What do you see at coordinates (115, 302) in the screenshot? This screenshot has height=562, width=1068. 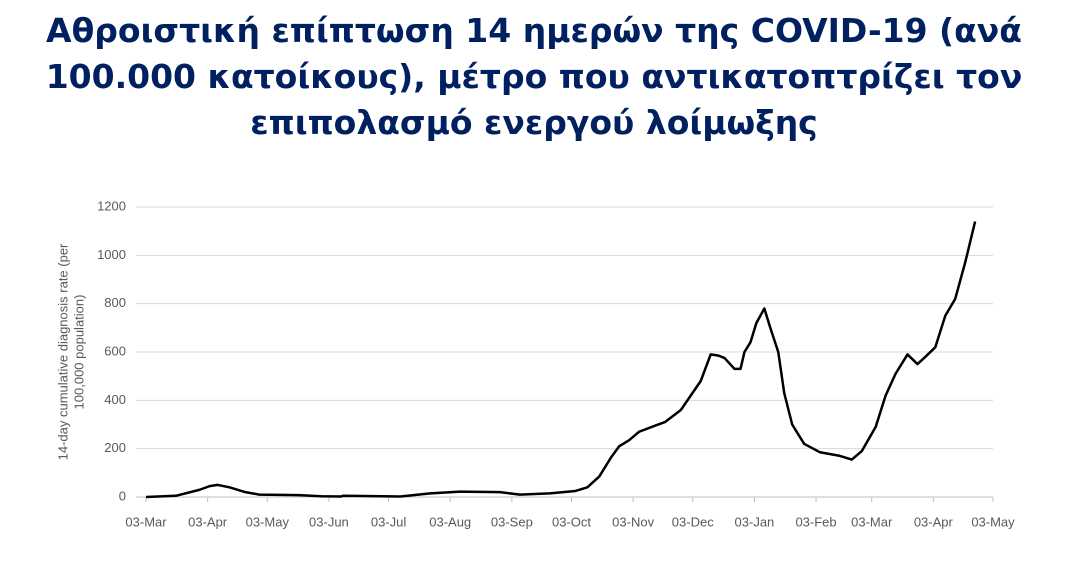 I see `y-tick-label: 800` at bounding box center [115, 302].